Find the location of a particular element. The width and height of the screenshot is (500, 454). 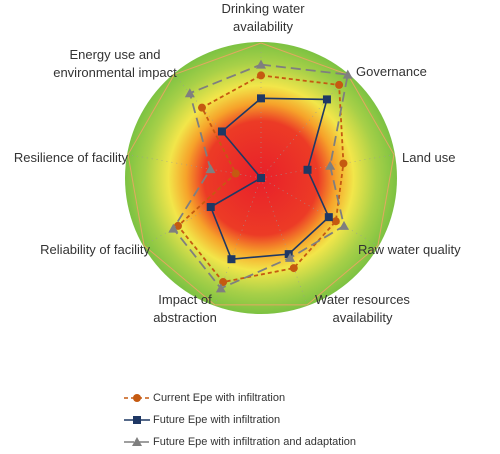

category-label: Drinking water availability is located at coordinates (263, 17).